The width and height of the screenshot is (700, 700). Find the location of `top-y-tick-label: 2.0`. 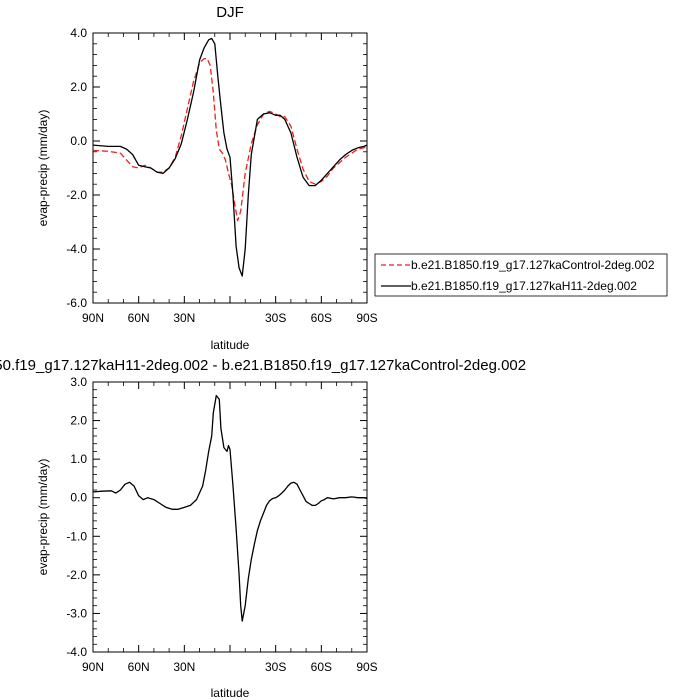

top-y-tick-label: 2.0 is located at coordinates (78, 87).